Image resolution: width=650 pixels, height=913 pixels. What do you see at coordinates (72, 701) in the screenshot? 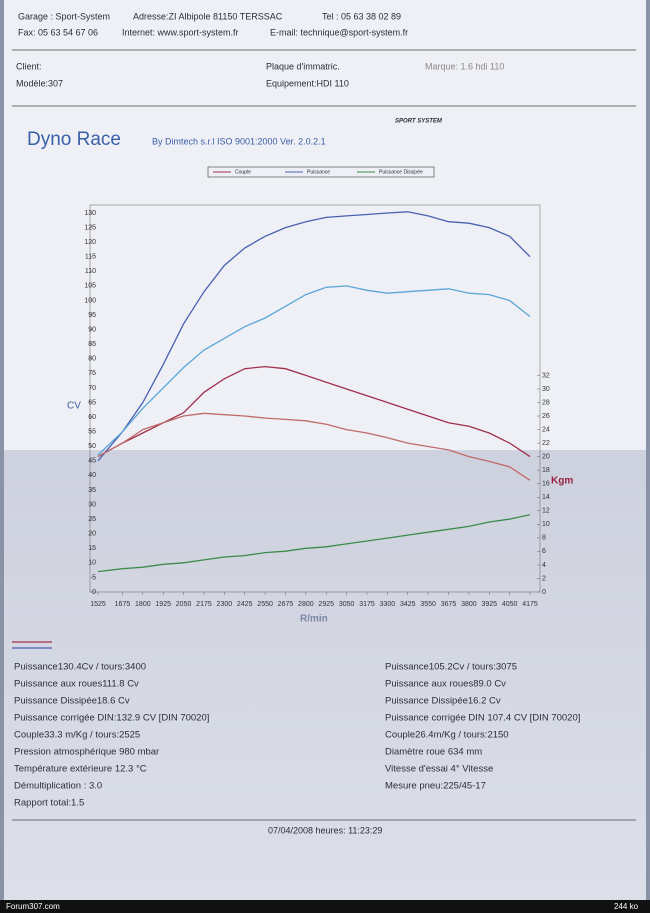
I see `result-left: Puissance Dissipée18.6 Cv` at bounding box center [72, 701].